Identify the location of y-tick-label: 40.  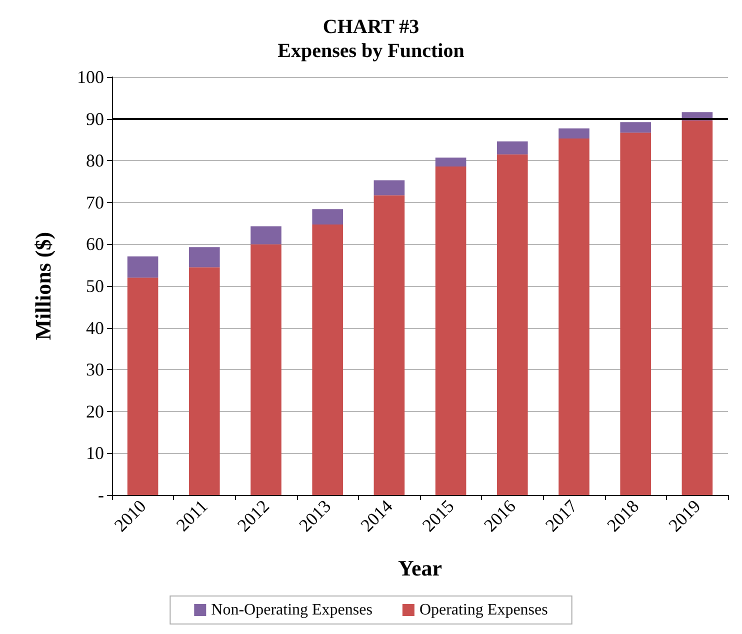
(95, 328).